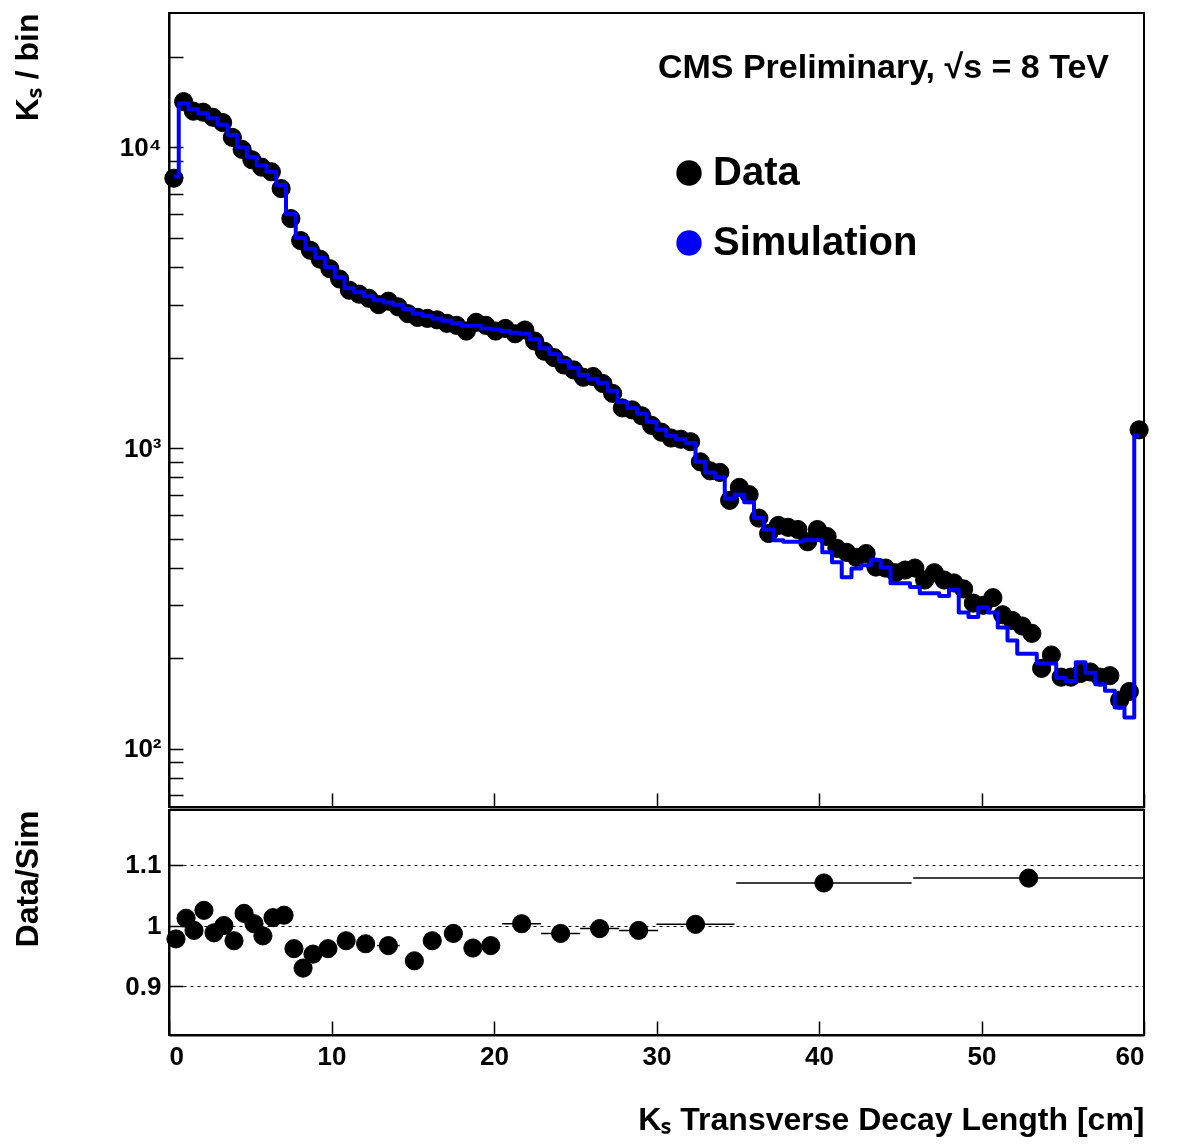  Describe the element at coordinates (143, 985) in the screenshot. I see `y-tick-label: 0.9` at that location.